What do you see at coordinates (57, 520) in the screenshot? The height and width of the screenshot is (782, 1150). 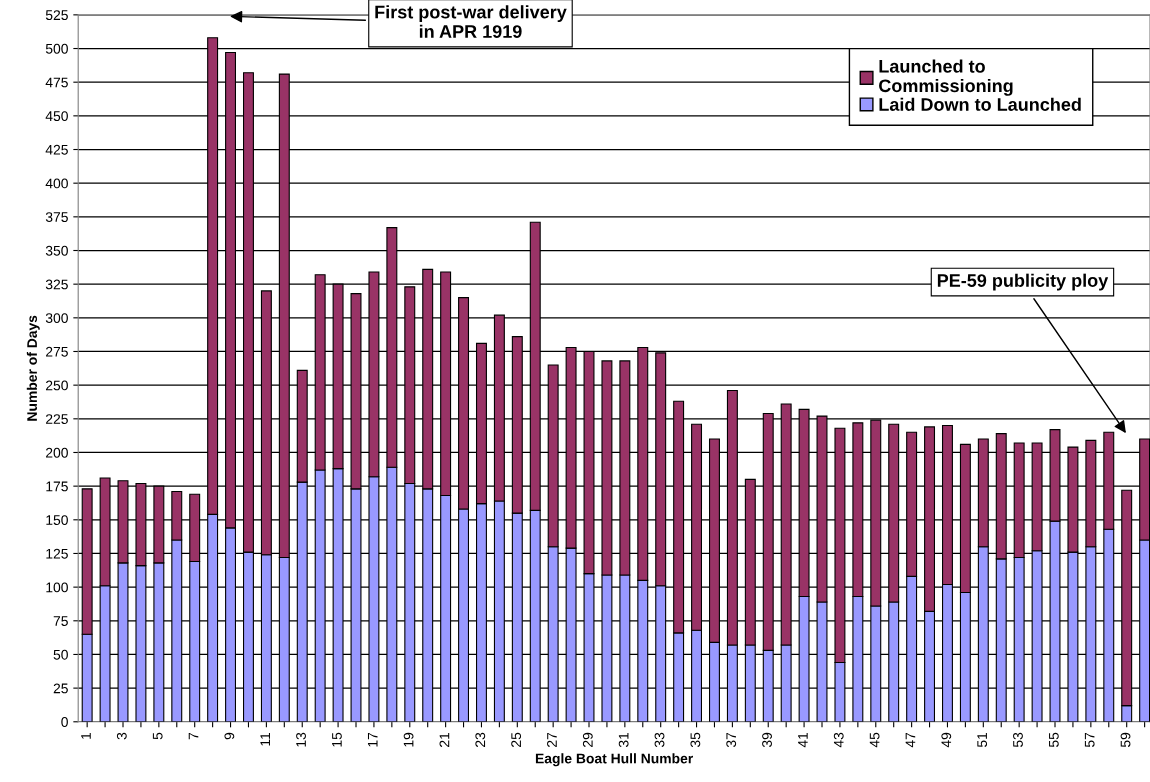 I see `y-tick-label: 150` at bounding box center [57, 520].